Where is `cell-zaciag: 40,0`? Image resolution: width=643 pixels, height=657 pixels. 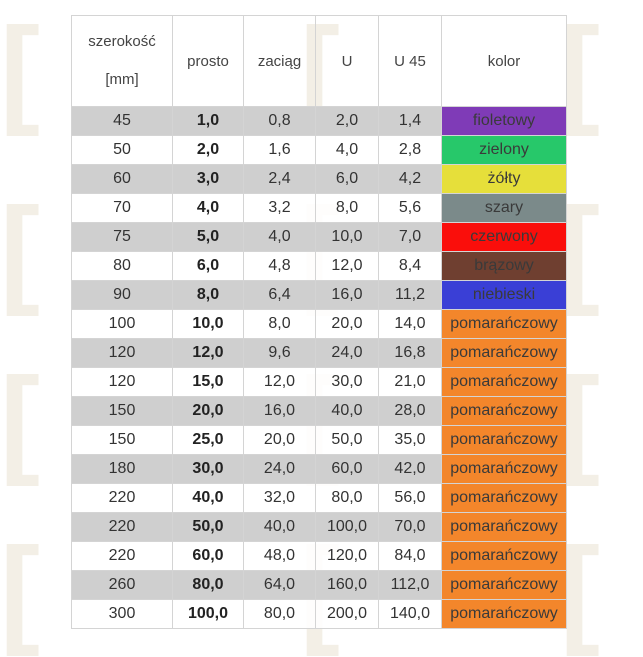
cell-zaciag: 40,0 is located at coordinates (279, 527).